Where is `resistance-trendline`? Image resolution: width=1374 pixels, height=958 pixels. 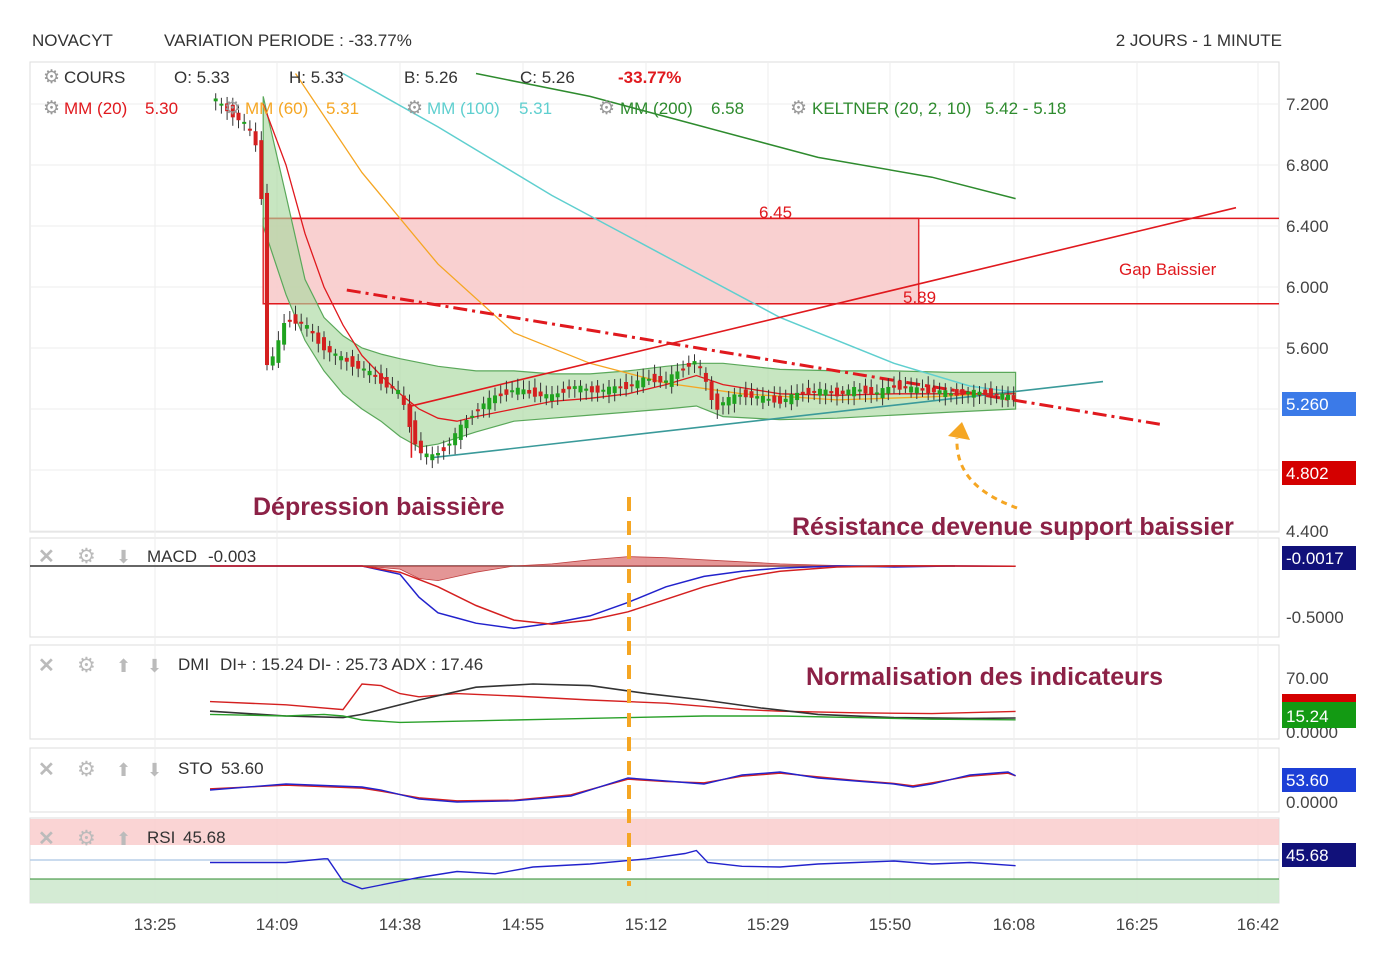
resistance-trendline is located at coordinates (753, 357).